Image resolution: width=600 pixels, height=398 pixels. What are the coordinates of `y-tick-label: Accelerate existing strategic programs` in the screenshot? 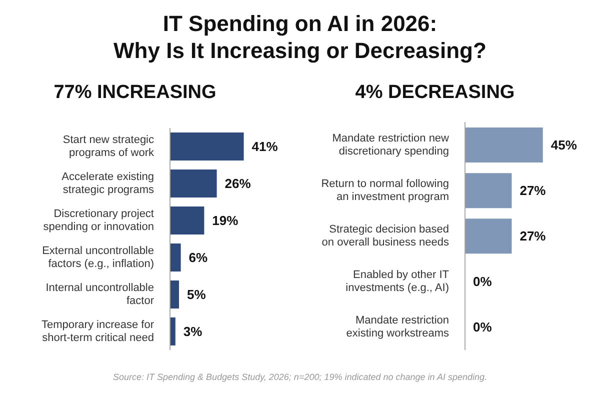 It's located at (108, 183).